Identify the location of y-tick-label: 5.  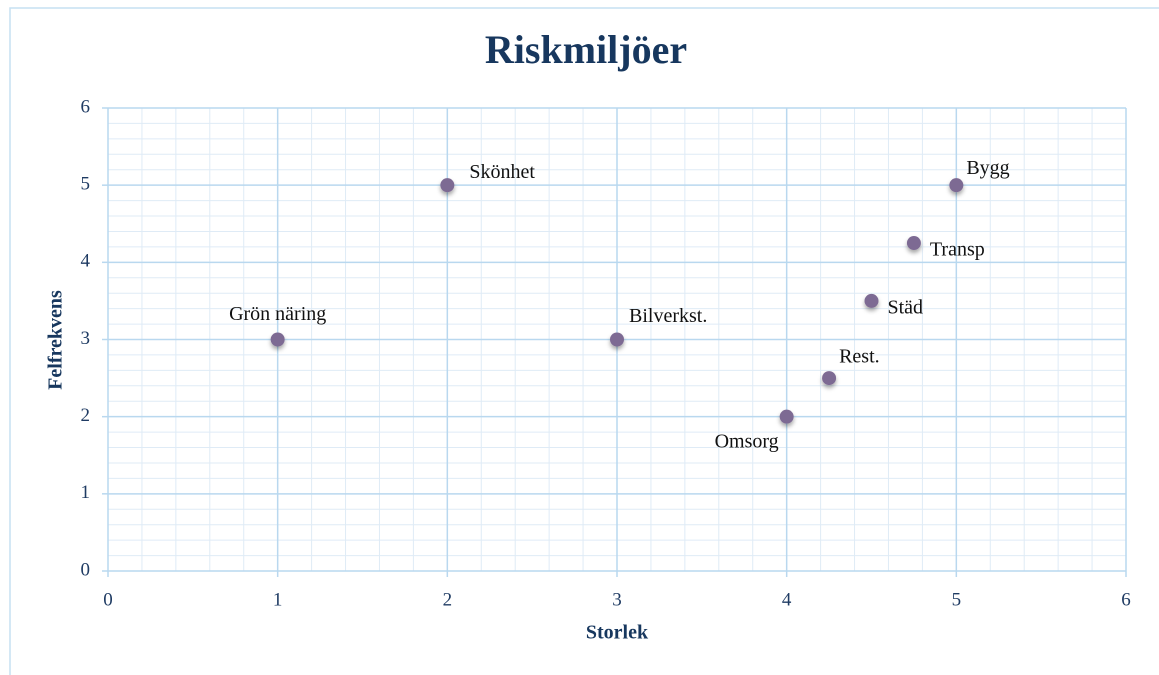
(86, 184).